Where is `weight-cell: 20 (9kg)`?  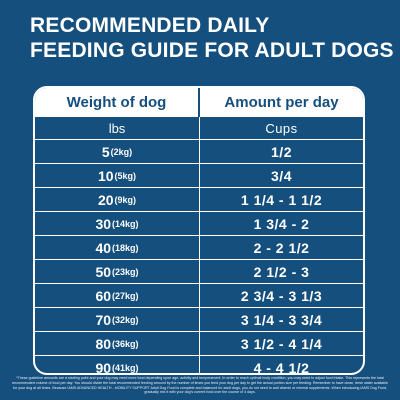
weight-cell: 20 (9kg) is located at coordinates (117, 199).